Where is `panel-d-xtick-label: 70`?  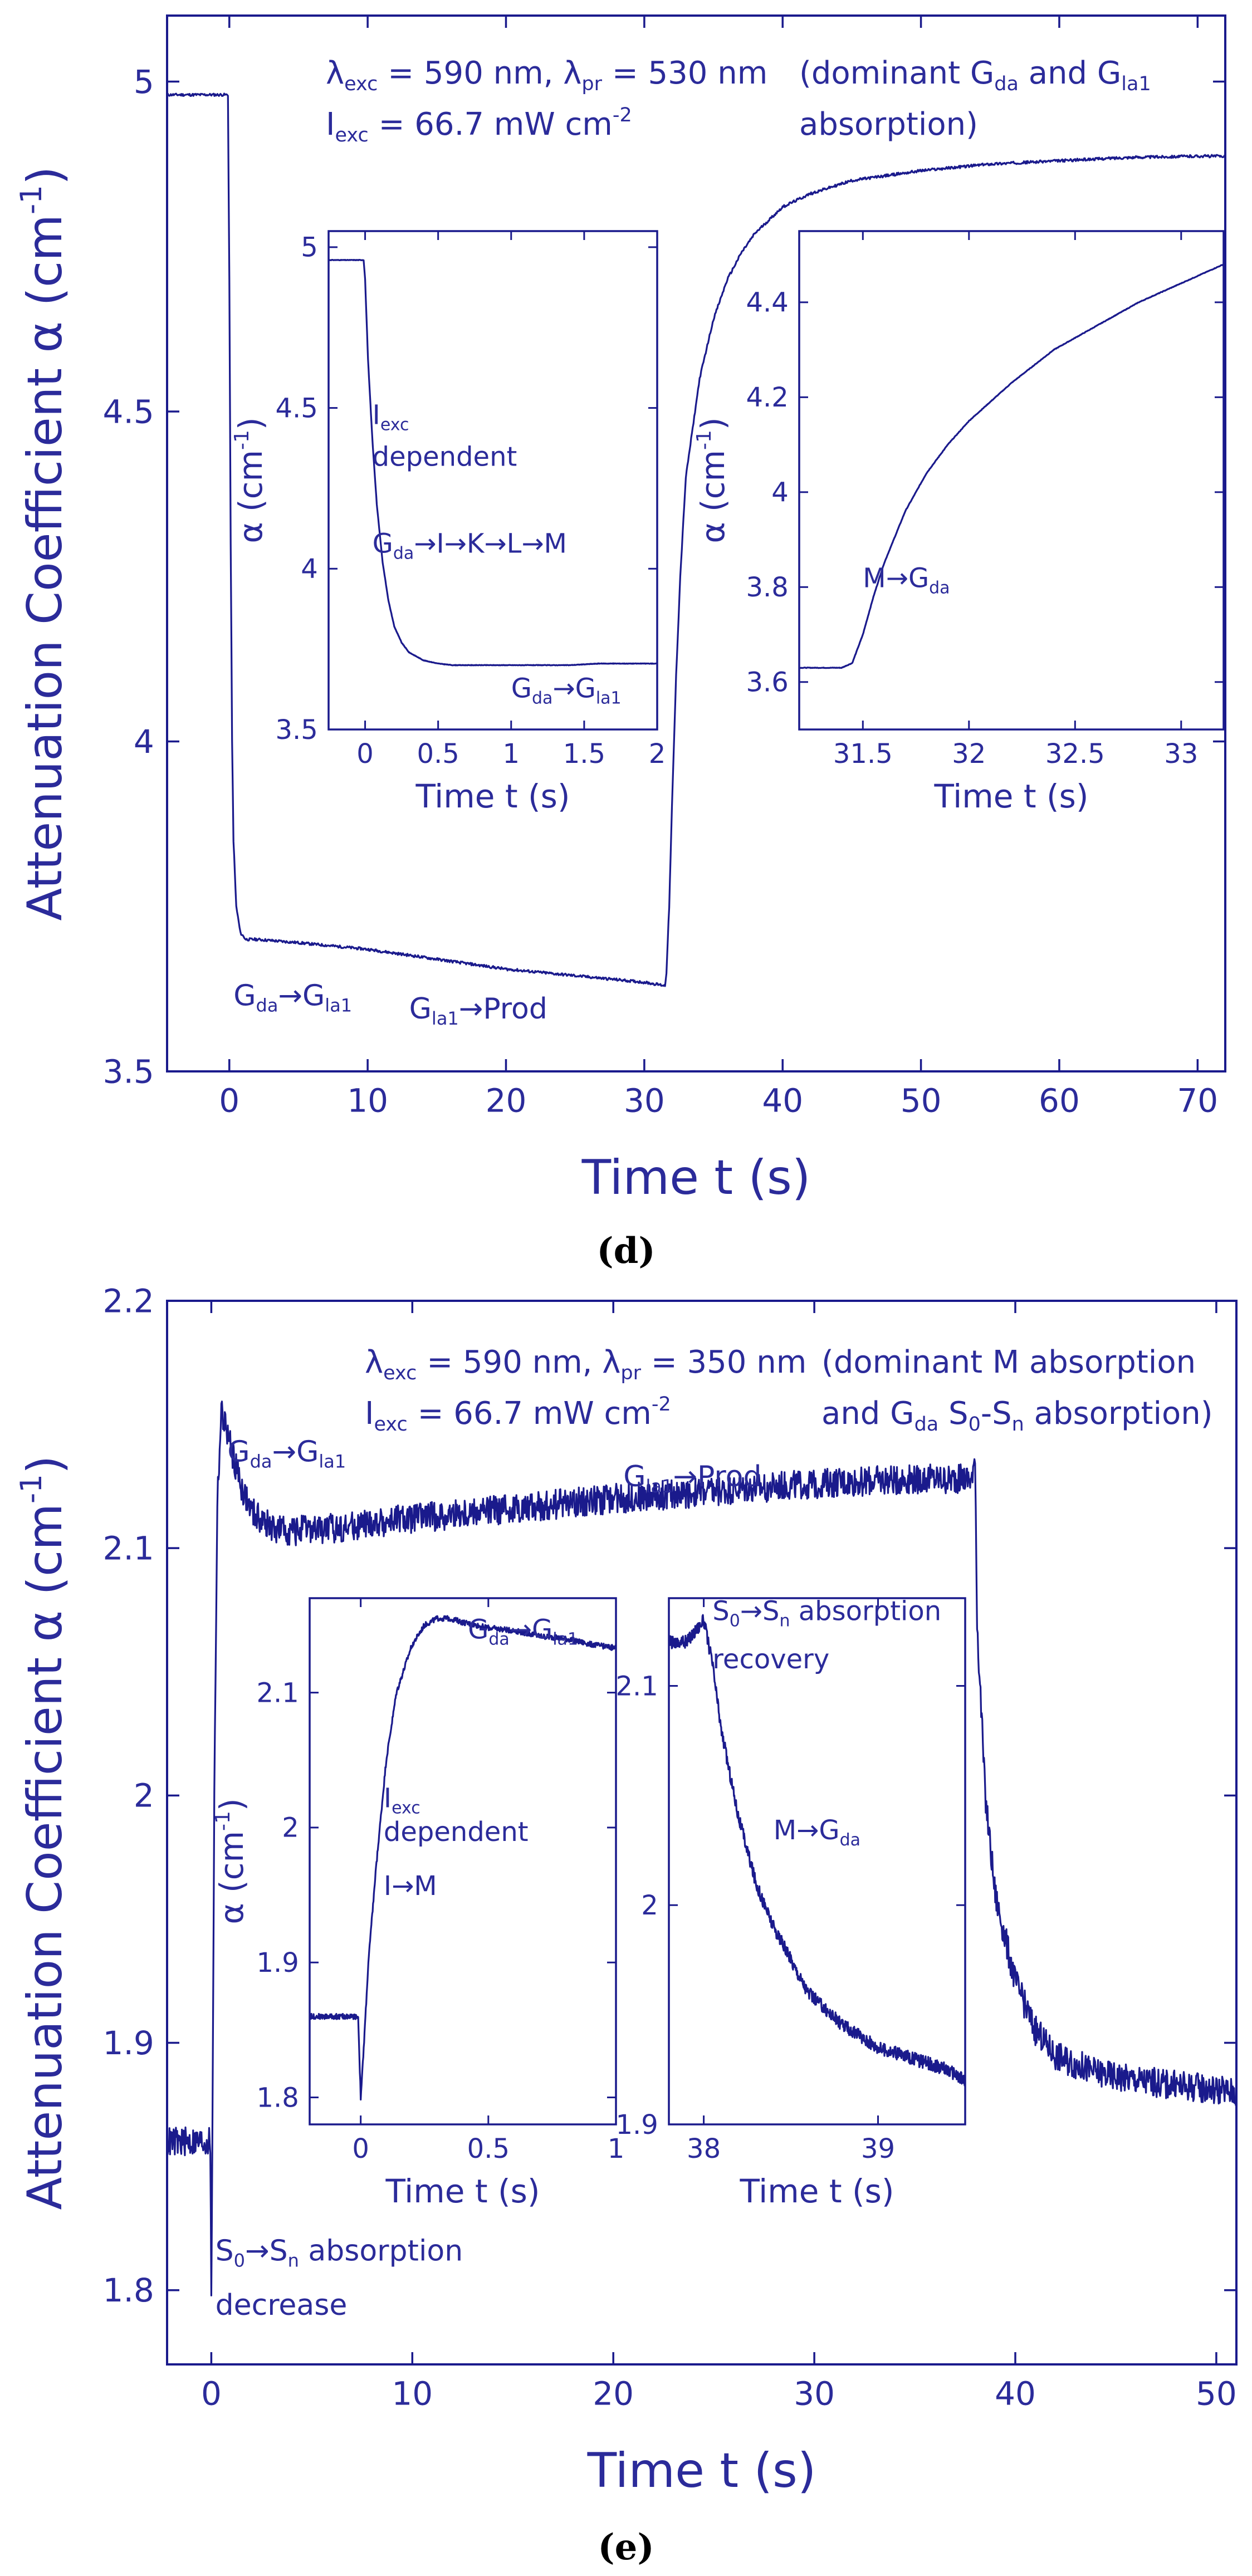 panel-d-xtick-label: 70 is located at coordinates (1197, 1101).